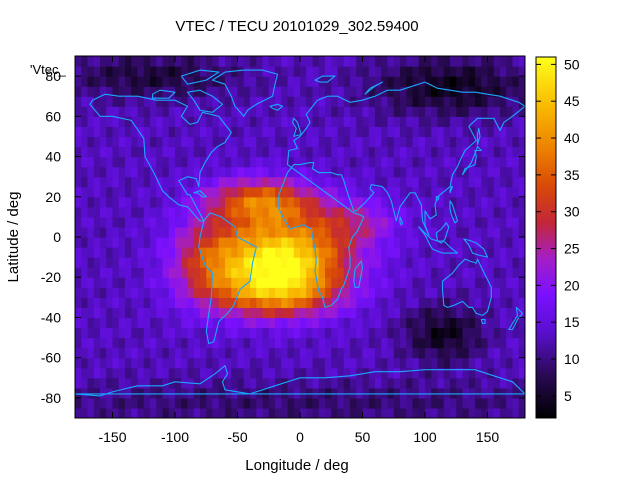  I want to click on y-tick-label: -40, so click(51, 317).